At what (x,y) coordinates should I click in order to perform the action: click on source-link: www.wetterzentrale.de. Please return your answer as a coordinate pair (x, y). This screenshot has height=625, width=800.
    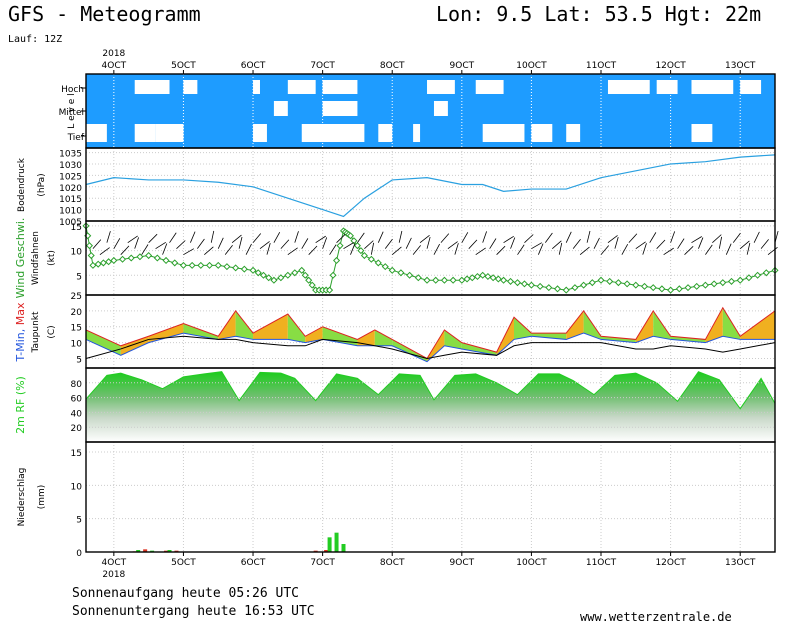
    Looking at the image, I should click on (656, 617).